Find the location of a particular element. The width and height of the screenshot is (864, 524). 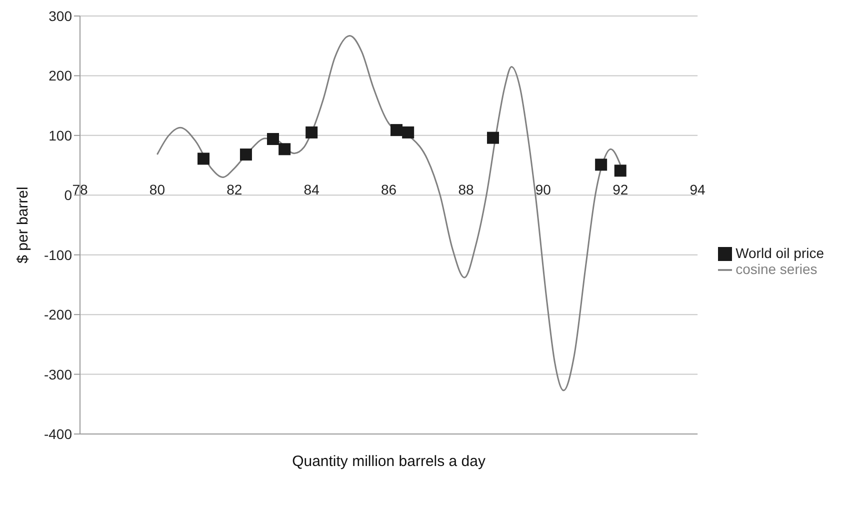

x-tick-label: 94 is located at coordinates (698, 189).